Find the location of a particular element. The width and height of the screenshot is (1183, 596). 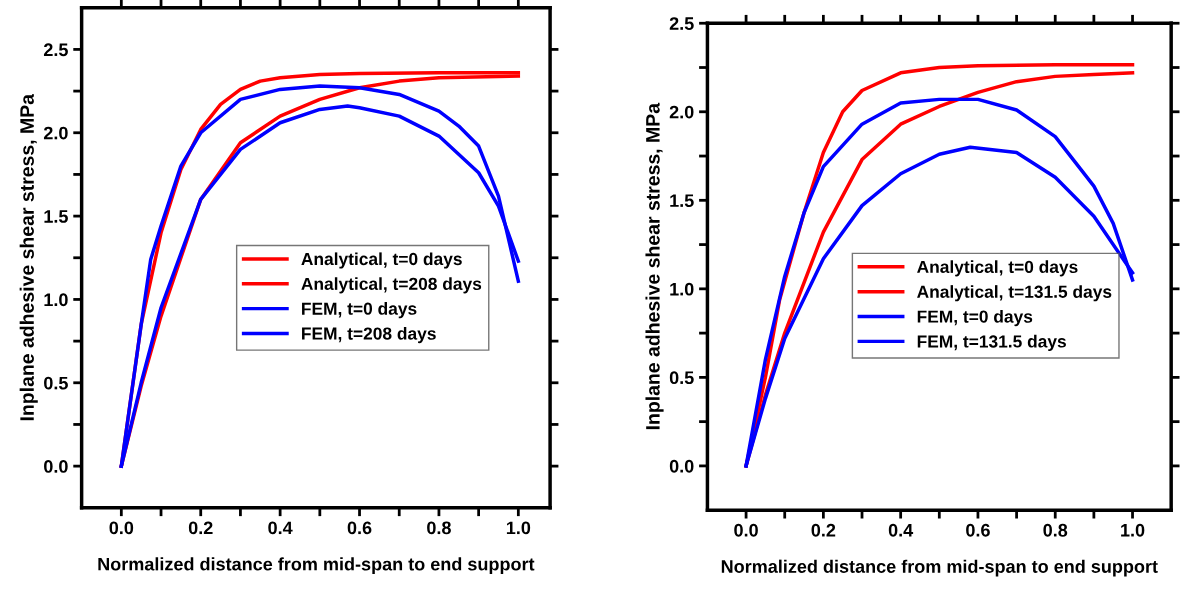

legend-label: Analytical, t=131.5 days is located at coordinates (1014, 293).